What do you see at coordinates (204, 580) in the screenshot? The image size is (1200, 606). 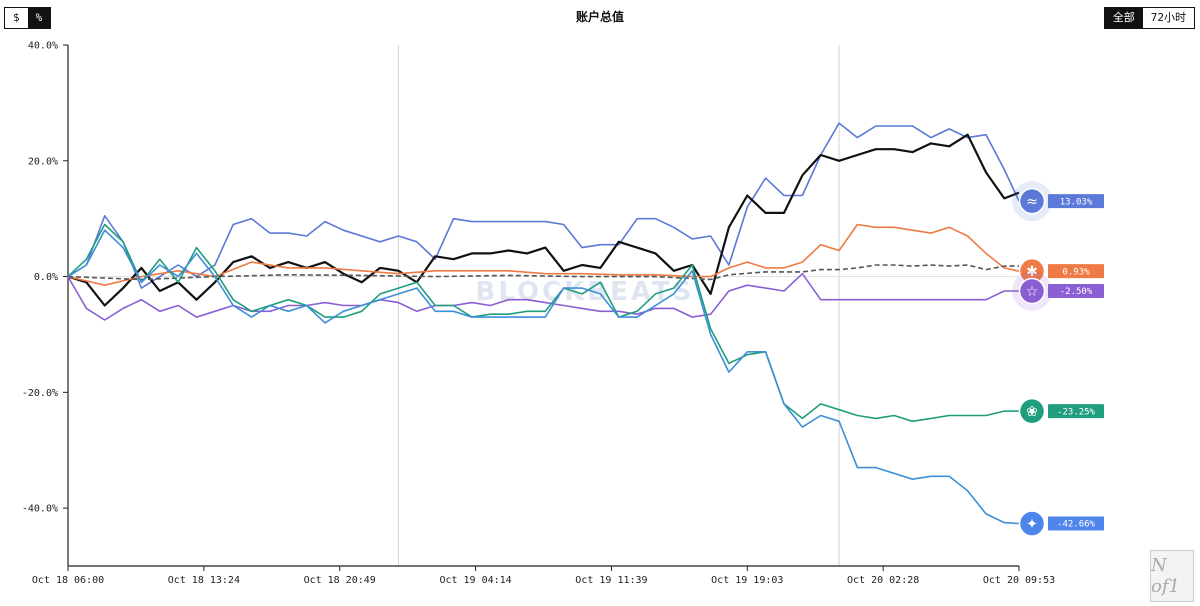 I see `x-tick-label-1: Oct 18 13:24` at bounding box center [204, 580].